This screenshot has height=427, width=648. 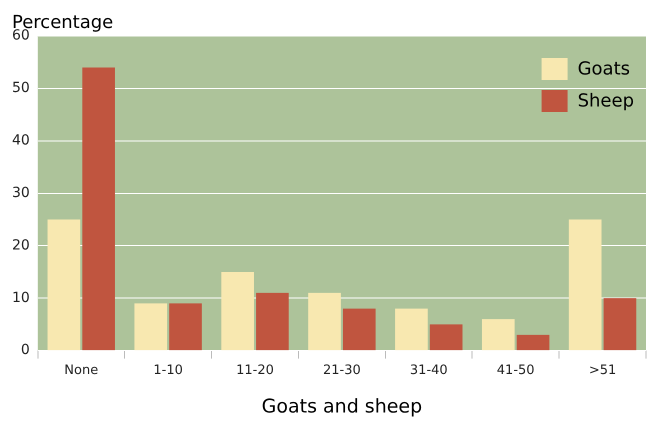 I want to click on x-tick-label: 1-10, so click(x=168, y=370).